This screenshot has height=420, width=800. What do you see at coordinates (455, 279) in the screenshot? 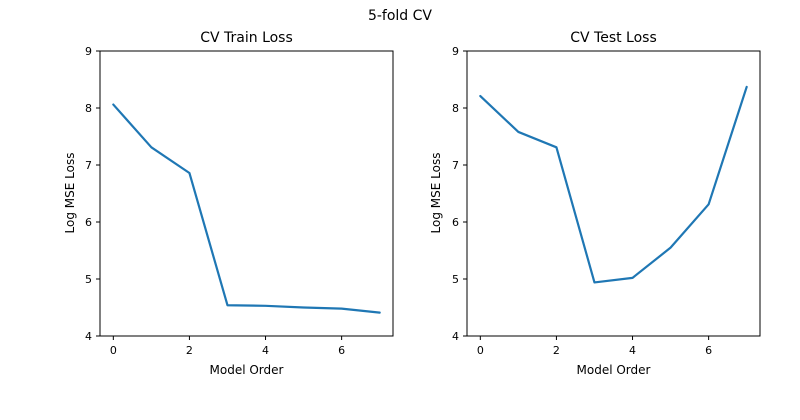
I see `test-y-tick-label: 5` at bounding box center [455, 279].